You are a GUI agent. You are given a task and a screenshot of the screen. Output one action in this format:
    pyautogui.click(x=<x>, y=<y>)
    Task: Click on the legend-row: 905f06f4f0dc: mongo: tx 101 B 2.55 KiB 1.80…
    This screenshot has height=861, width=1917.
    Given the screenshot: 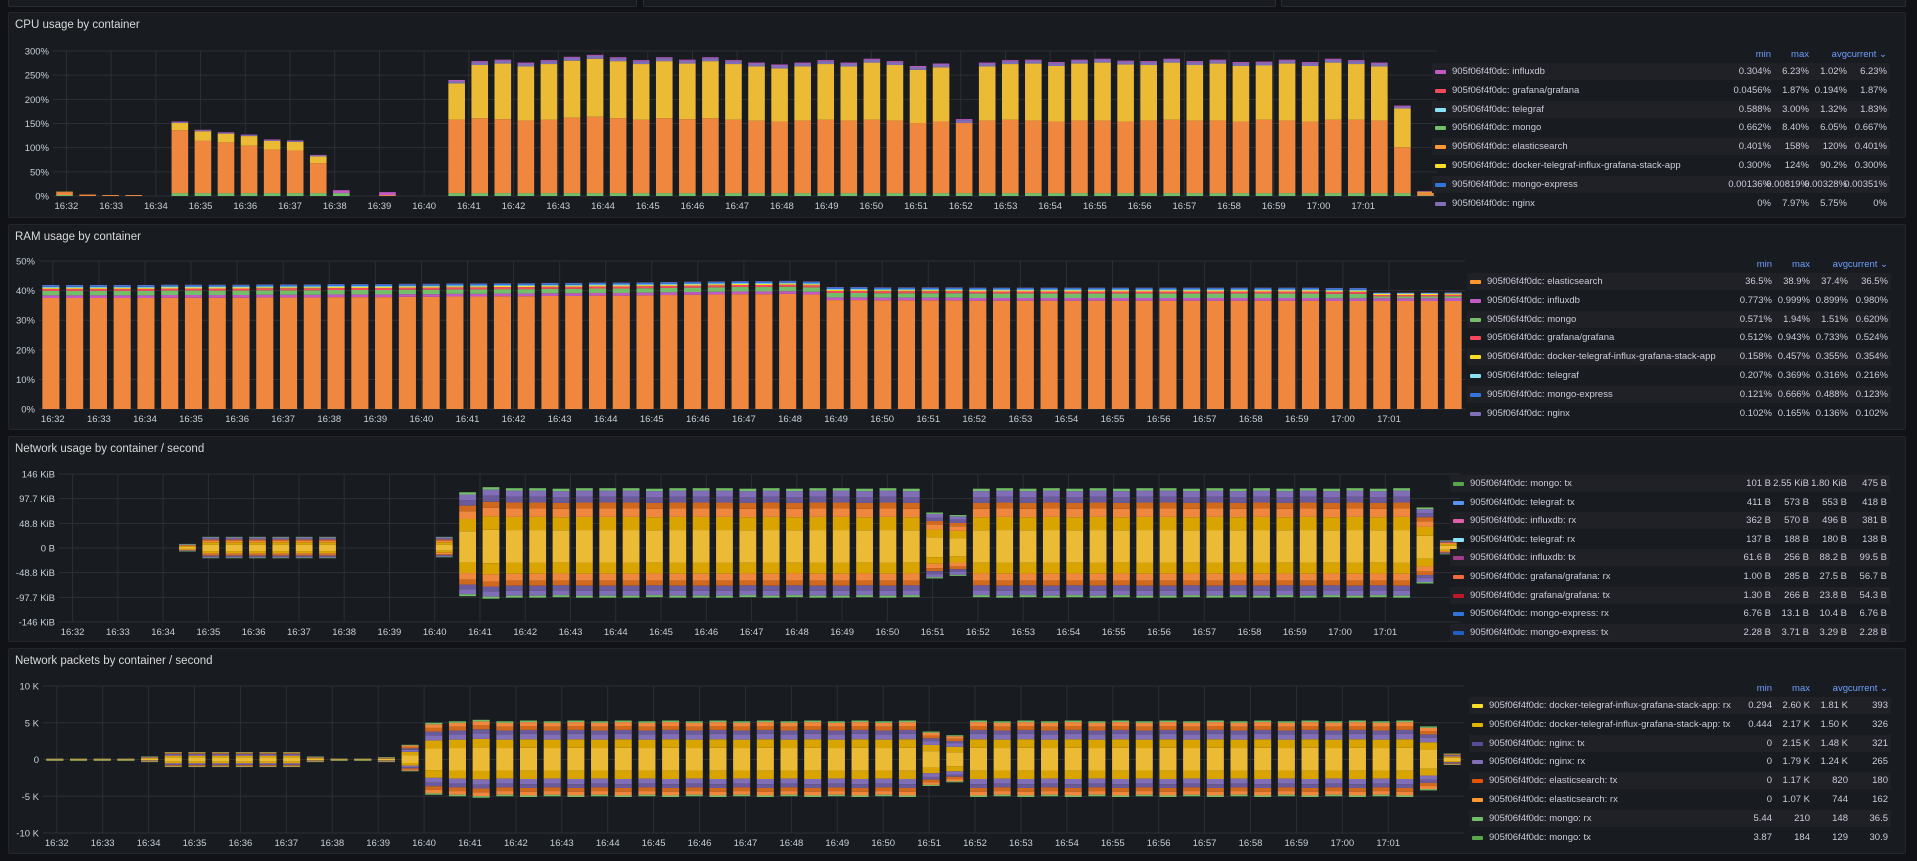 What is the action you would take?
    pyautogui.click(x=1670, y=483)
    